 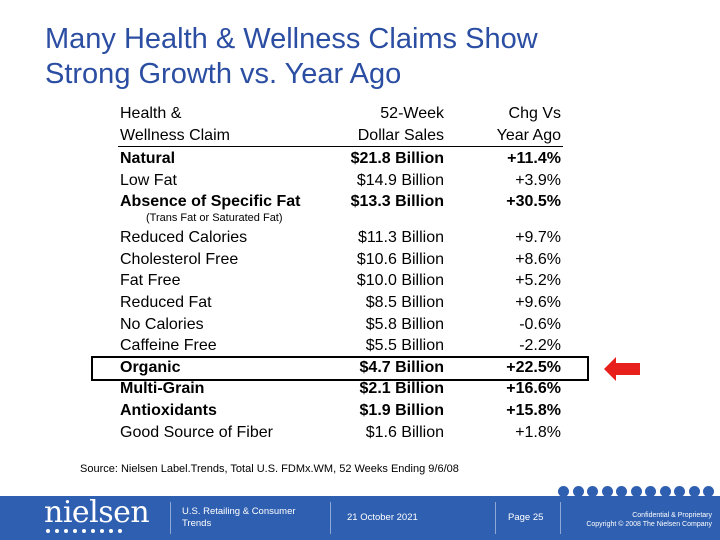 I want to click on table-row: Cholesterol Free $10.6 Billion +8.6%, so click(x=360, y=260).